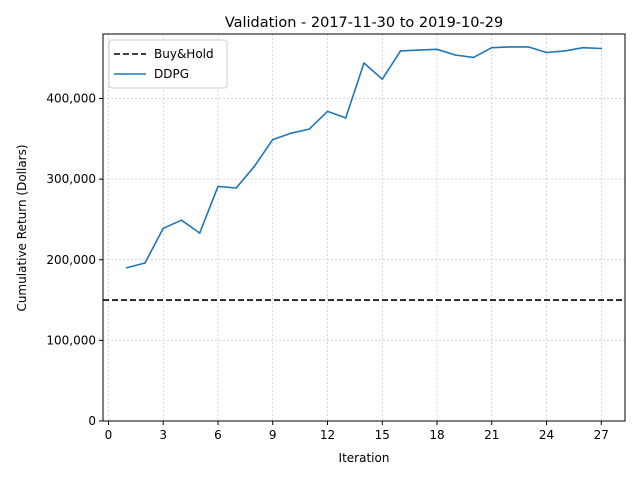 This screenshot has height=480, width=640. Describe the element at coordinates (71, 260) in the screenshot. I see `y-tick-label: 200,000` at that location.